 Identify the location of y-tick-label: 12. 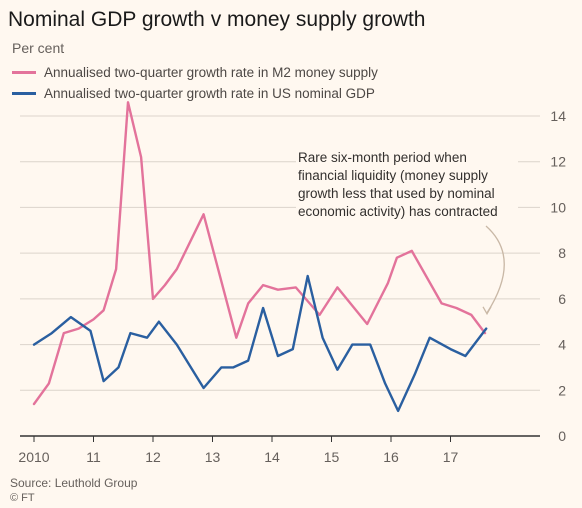
(558, 162).